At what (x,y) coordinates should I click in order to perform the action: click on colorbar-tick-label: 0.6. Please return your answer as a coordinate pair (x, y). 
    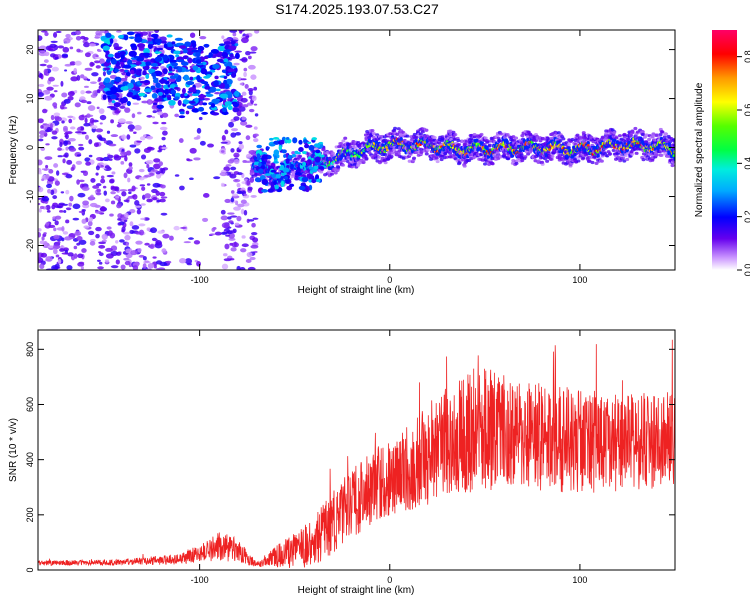
    Looking at the image, I should click on (746, 110).